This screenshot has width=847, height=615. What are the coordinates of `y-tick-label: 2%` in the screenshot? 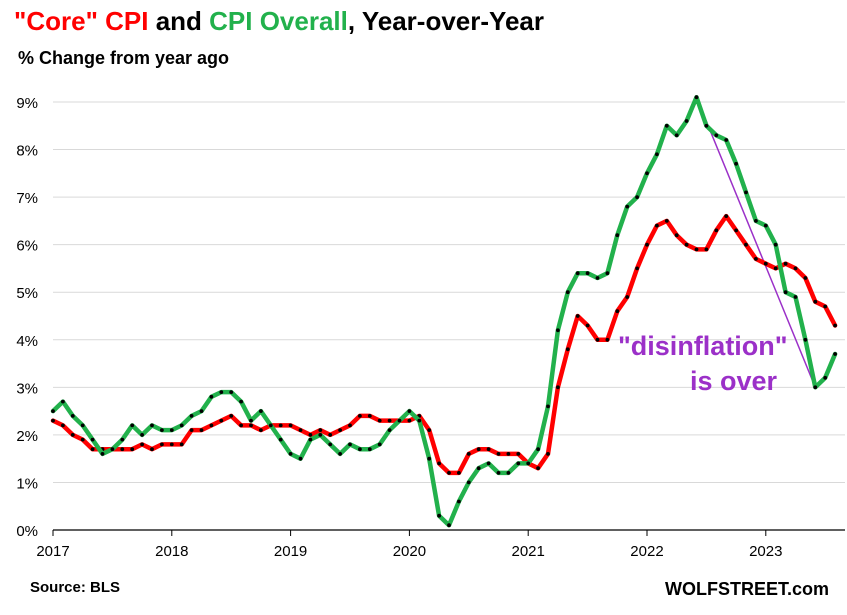 It's located at (27, 436).